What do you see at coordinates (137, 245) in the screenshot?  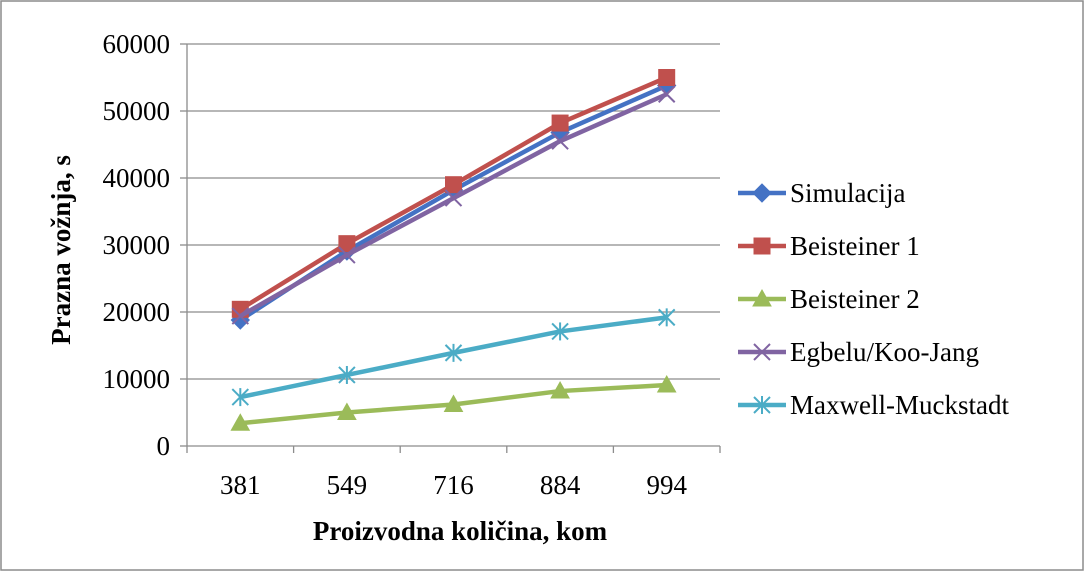 I see `y-tick-label: 30000` at bounding box center [137, 245].